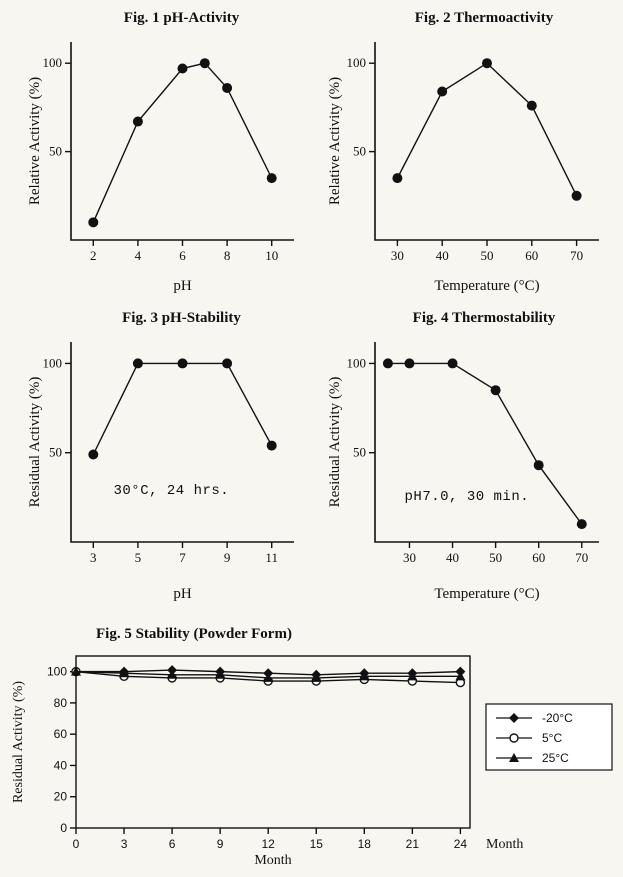 The height and width of the screenshot is (877, 623). I want to click on x-axis-label: Month, so click(272, 860).